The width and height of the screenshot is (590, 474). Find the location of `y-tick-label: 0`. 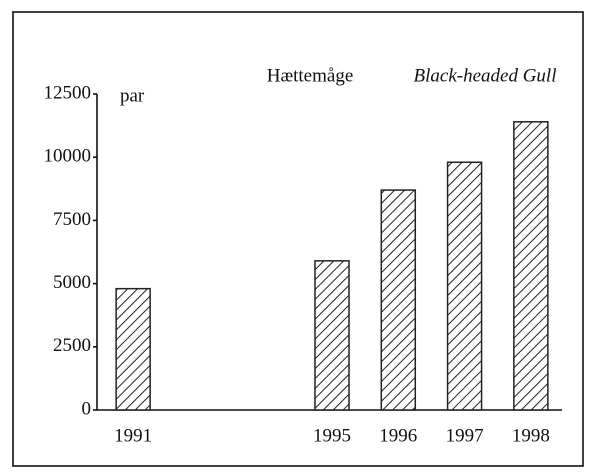

y-tick-label: 0 is located at coordinates (87, 408).